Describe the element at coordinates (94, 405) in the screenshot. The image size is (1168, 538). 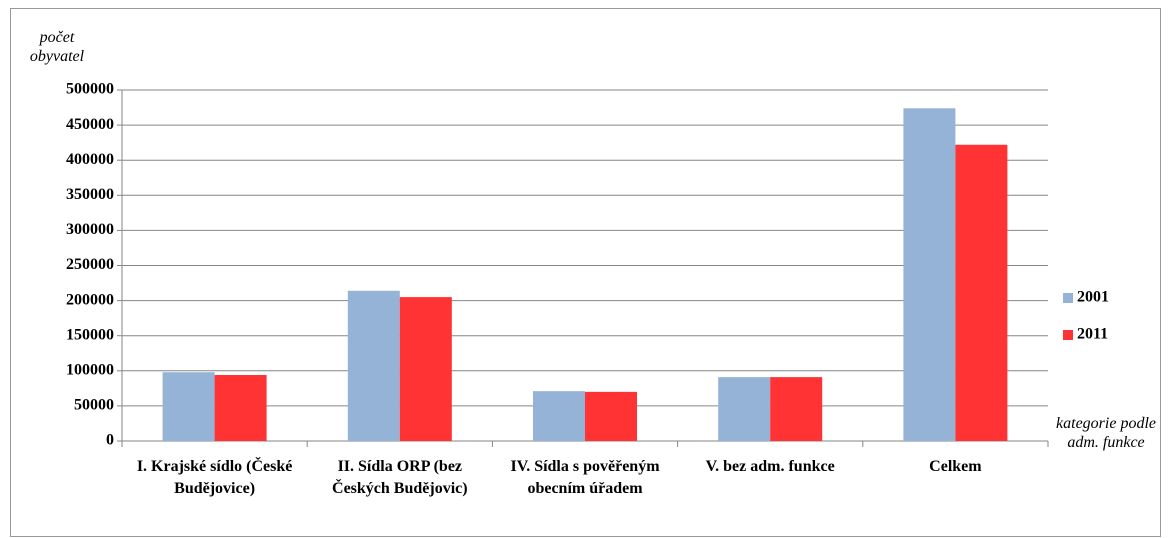
I see `y-tick-label: 50000` at that location.